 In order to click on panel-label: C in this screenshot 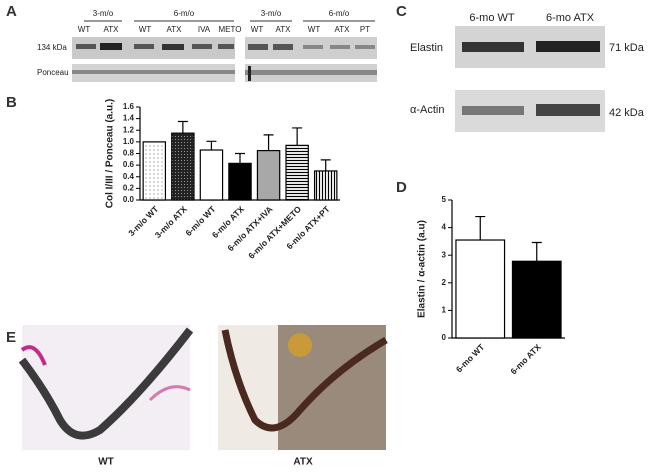, I will do `click(401, 11)`.